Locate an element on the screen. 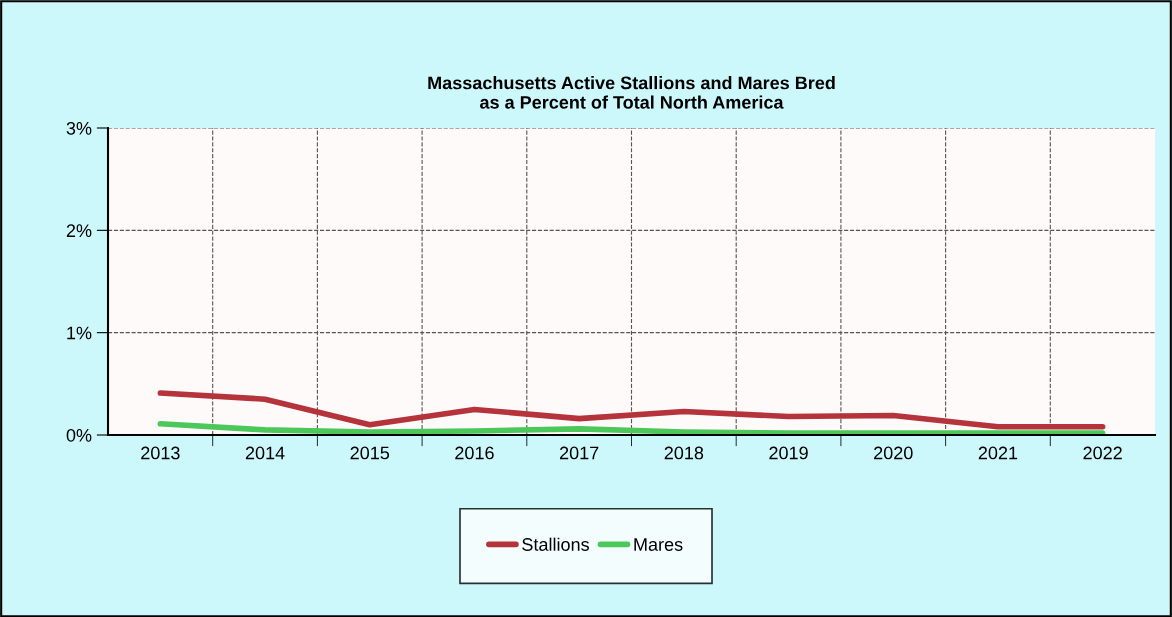 The image size is (1172, 617). x-tick-label: 2013 is located at coordinates (160, 453).